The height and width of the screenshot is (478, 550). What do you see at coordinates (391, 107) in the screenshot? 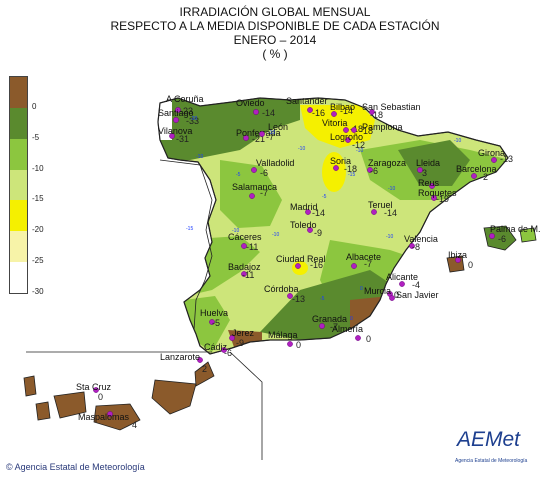
I see `station-name: San Sebastian` at bounding box center [391, 107].